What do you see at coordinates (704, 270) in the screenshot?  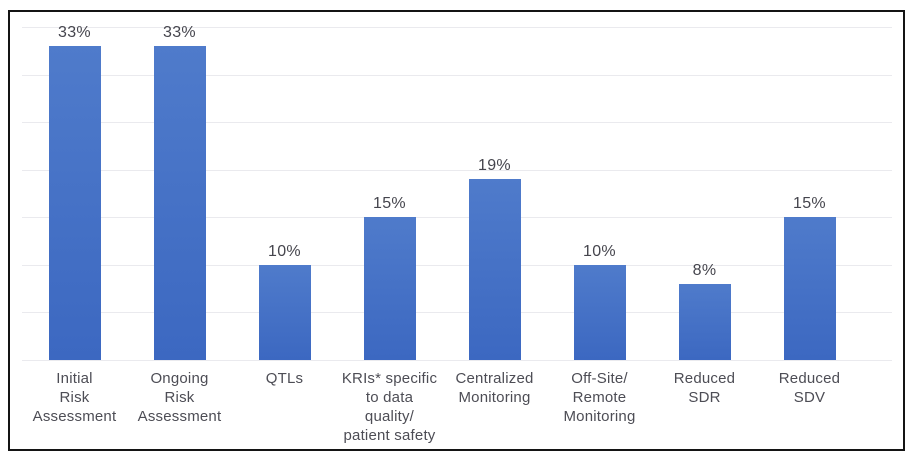 I see `bar-value-label: 8%` at bounding box center [704, 270].